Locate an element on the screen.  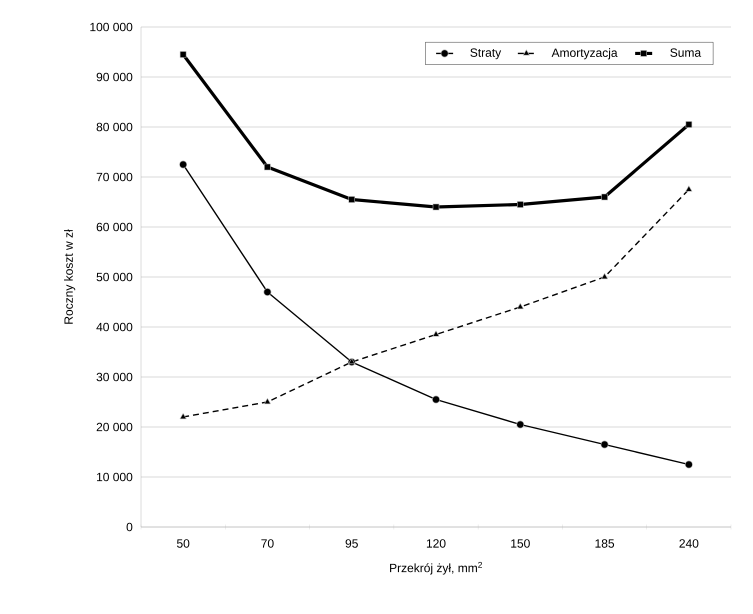
y-tick-label: 40 000 is located at coordinates (114, 327).